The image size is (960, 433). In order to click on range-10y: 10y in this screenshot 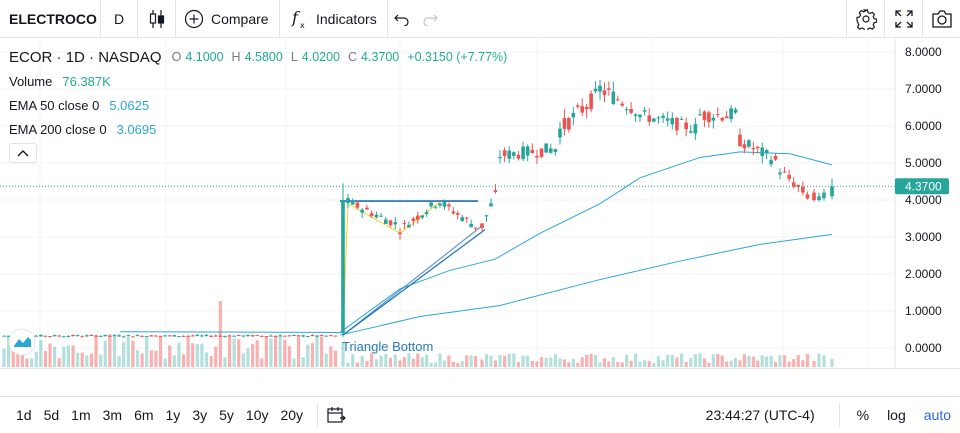, I will do `click(257, 415)`.